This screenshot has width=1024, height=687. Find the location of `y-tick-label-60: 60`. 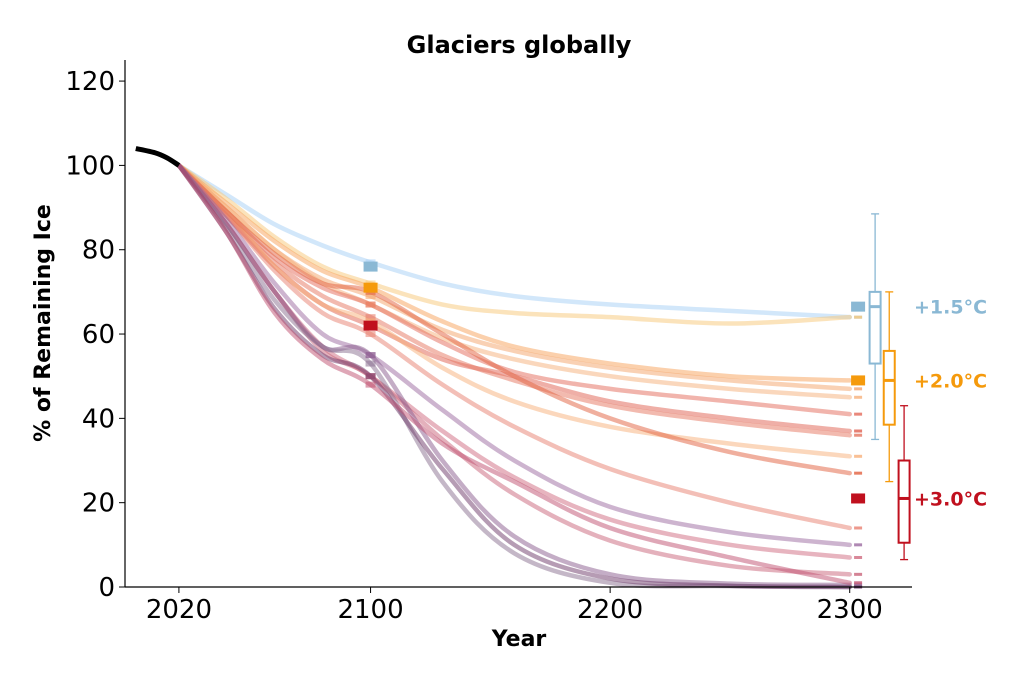

y-tick-label-60: 60 is located at coordinates (98, 335).